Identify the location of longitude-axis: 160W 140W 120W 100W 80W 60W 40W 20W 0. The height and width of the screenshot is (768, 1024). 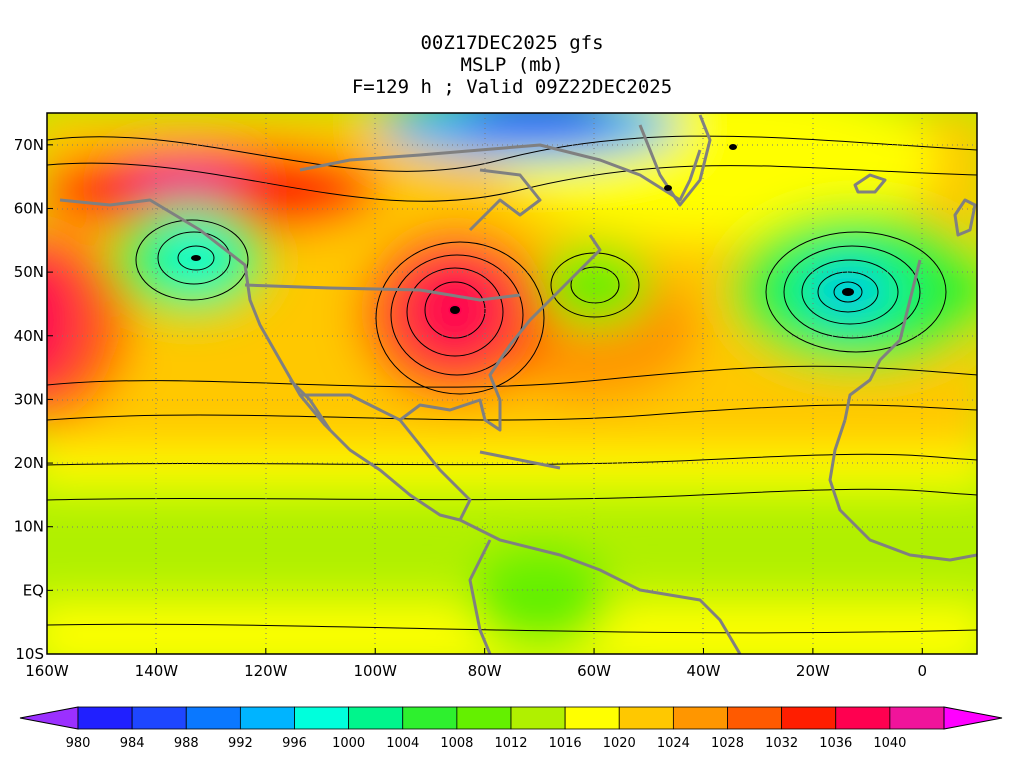
(476, 664).